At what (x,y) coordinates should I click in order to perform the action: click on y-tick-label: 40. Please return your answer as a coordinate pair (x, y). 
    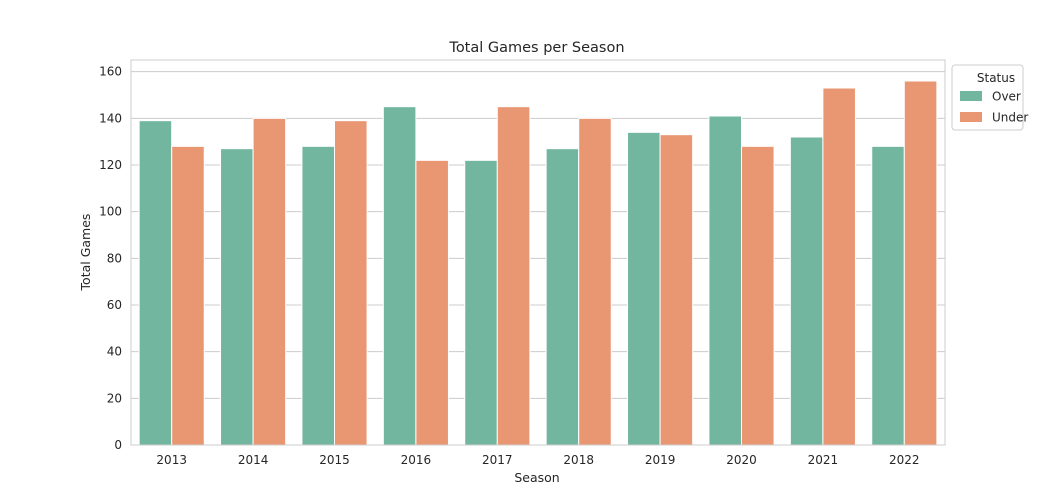
    Looking at the image, I should click on (114, 352).